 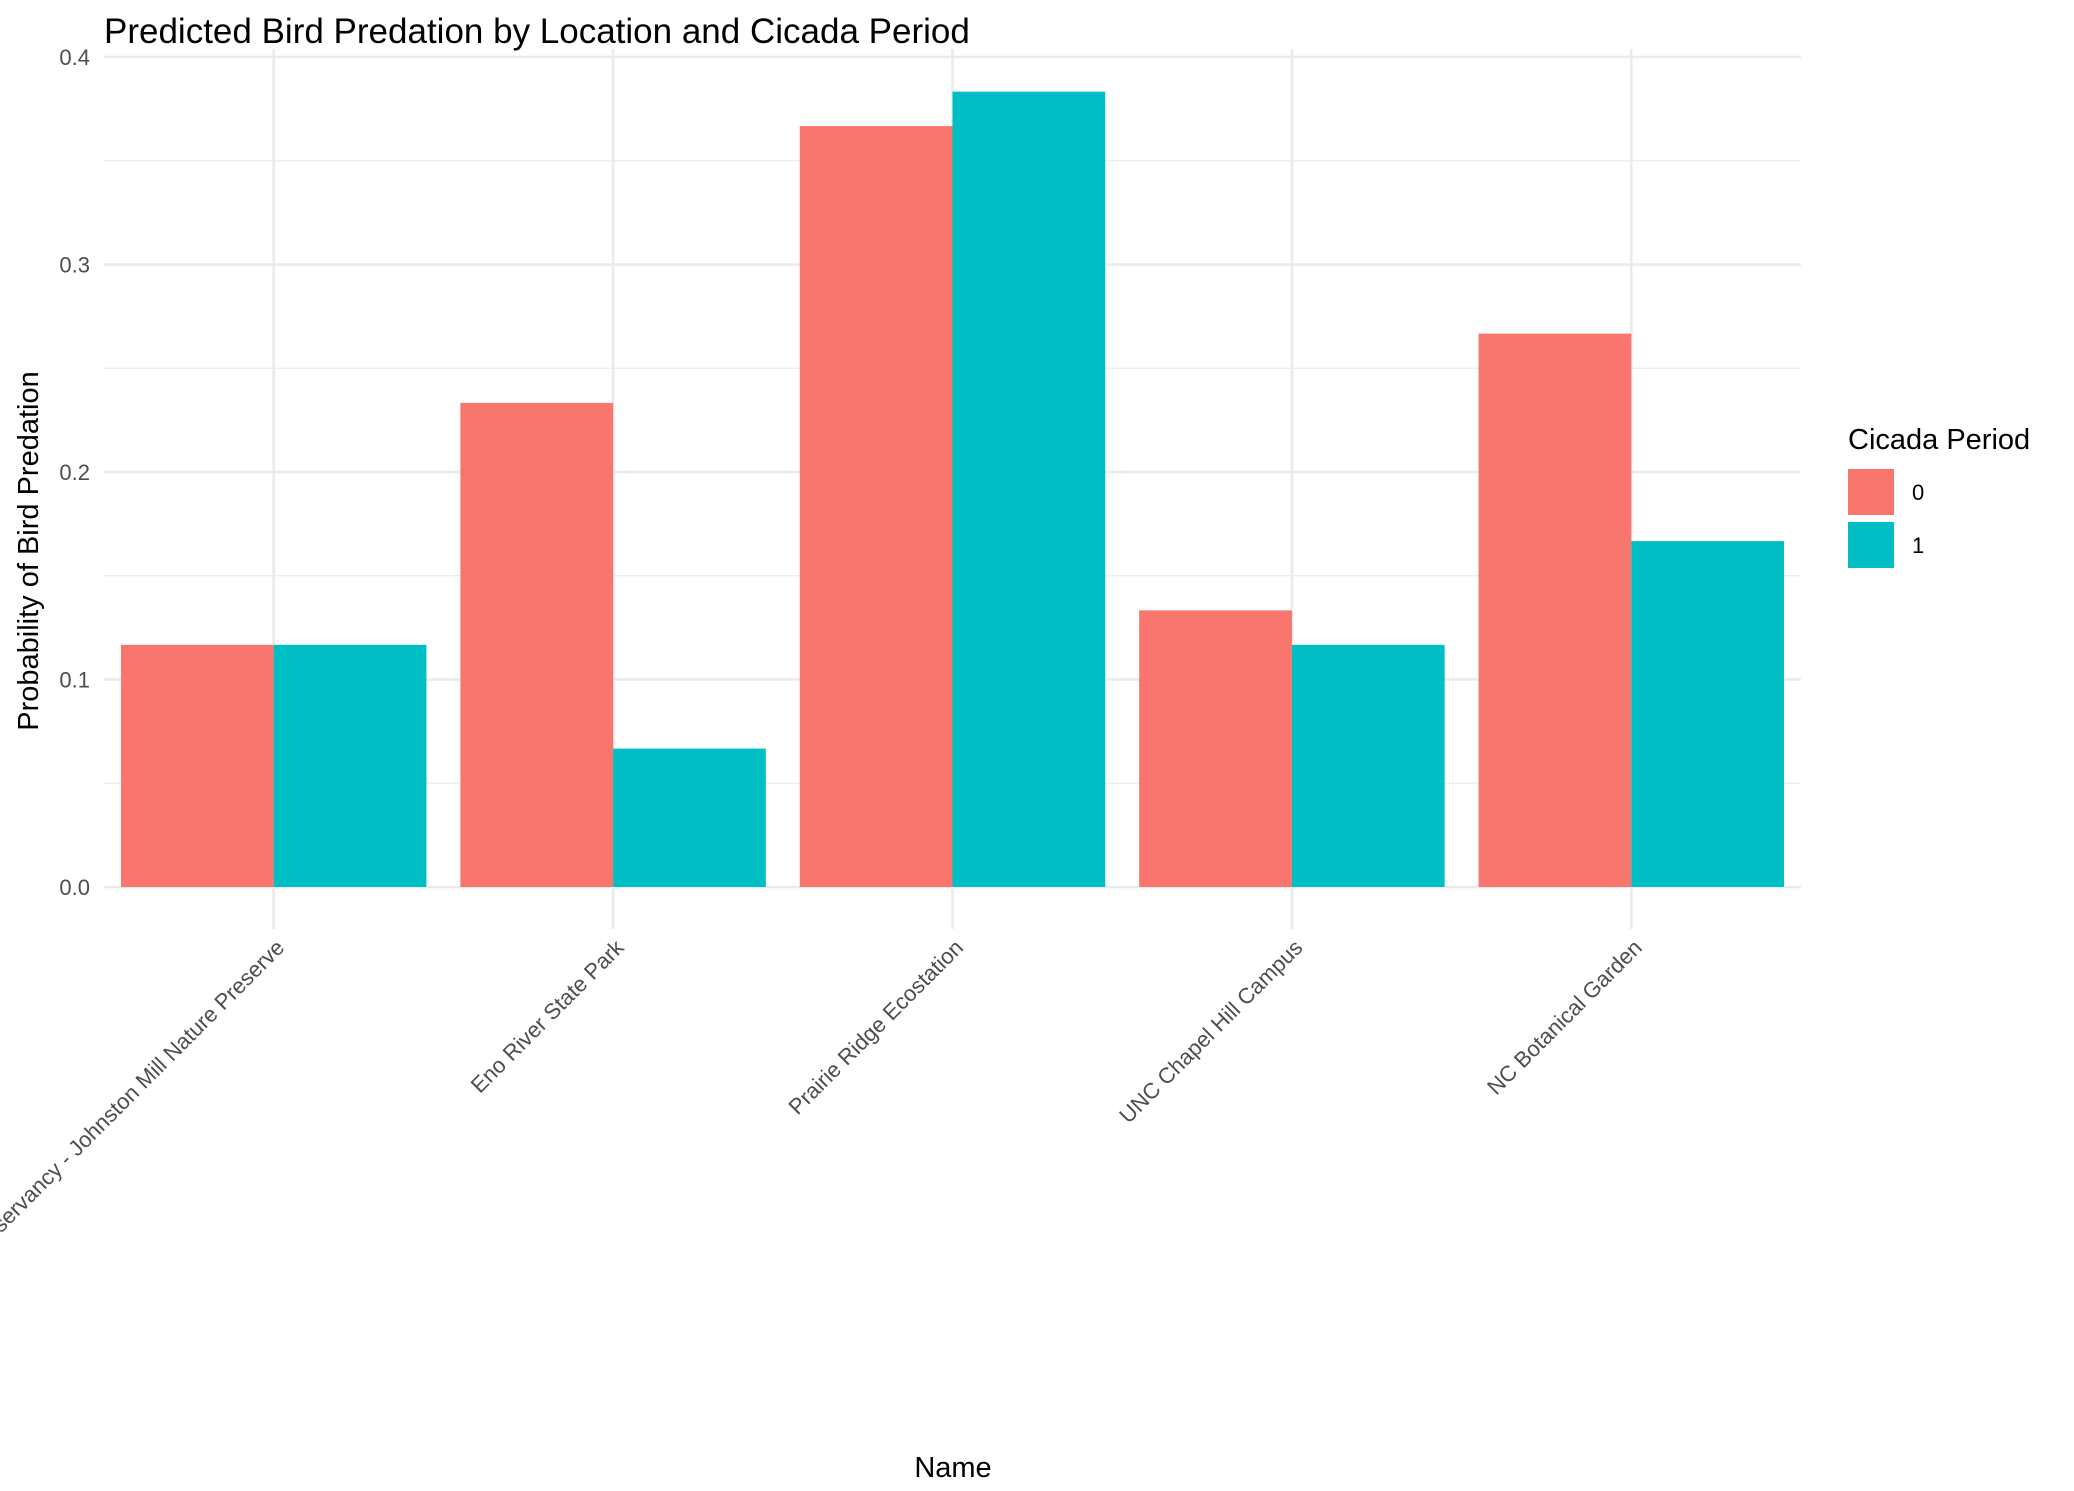 What do you see at coordinates (875, 1027) in the screenshot?
I see `x-tick-label: Prairie Ridge Ecostation` at bounding box center [875, 1027].